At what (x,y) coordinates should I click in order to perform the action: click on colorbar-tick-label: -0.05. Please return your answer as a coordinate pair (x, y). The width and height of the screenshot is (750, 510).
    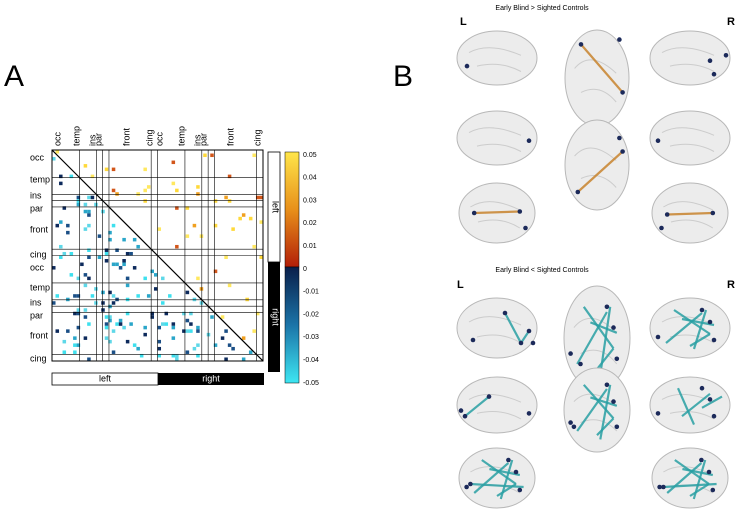
    Looking at the image, I should click on (311, 383).